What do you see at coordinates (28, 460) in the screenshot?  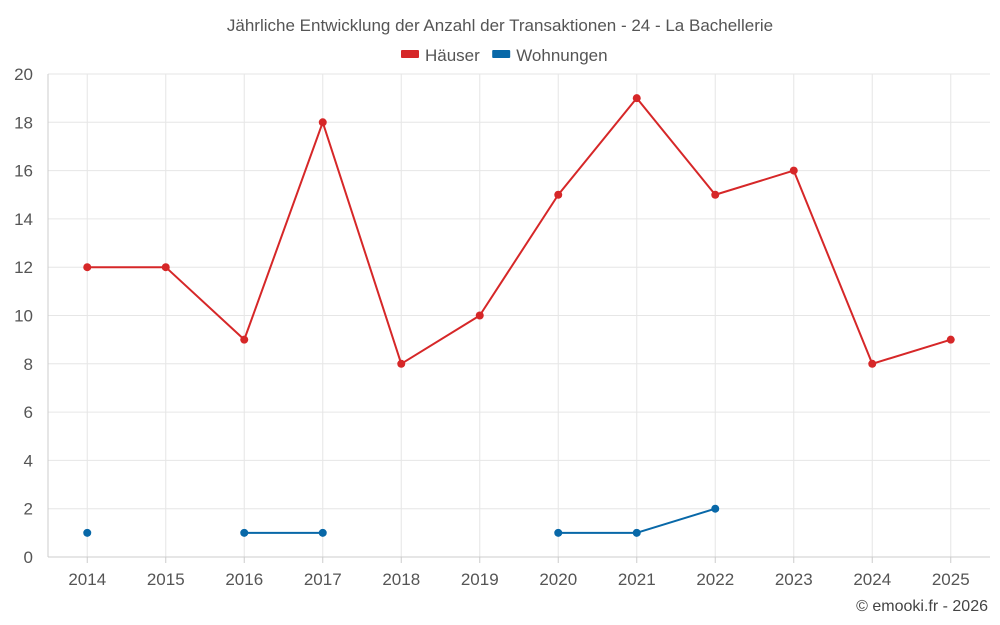 I see `y-tick-label: 4` at bounding box center [28, 460].